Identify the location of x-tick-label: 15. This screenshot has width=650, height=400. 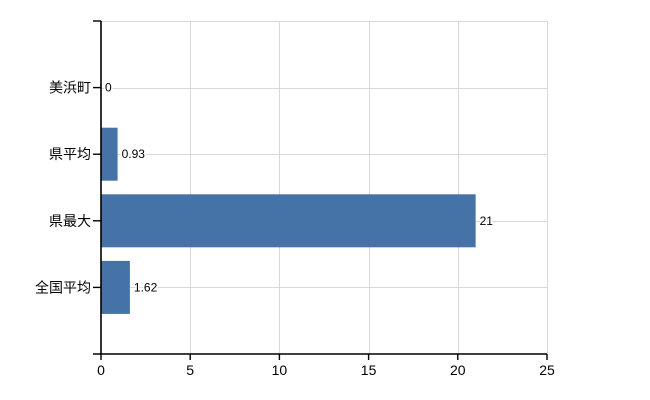
(369, 370).